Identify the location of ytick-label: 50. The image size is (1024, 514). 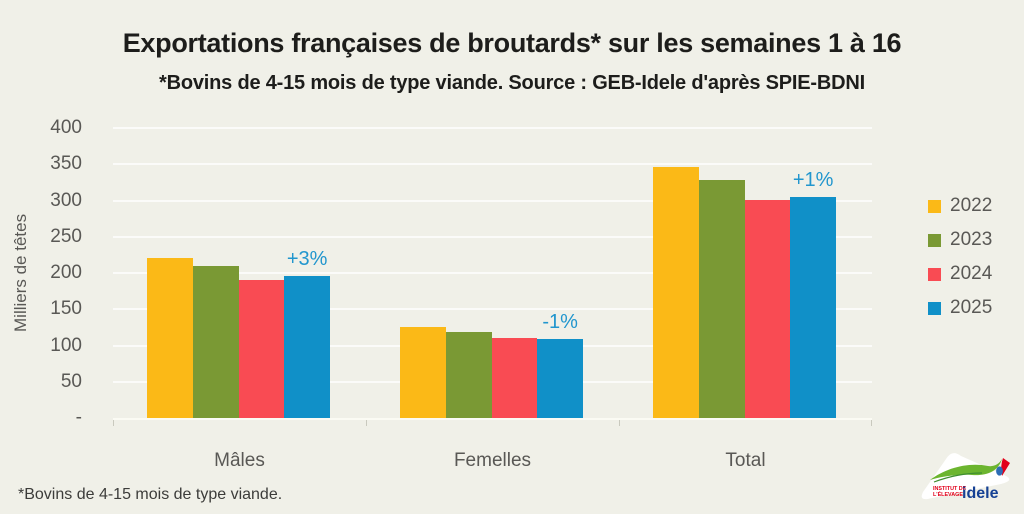
(71, 381).